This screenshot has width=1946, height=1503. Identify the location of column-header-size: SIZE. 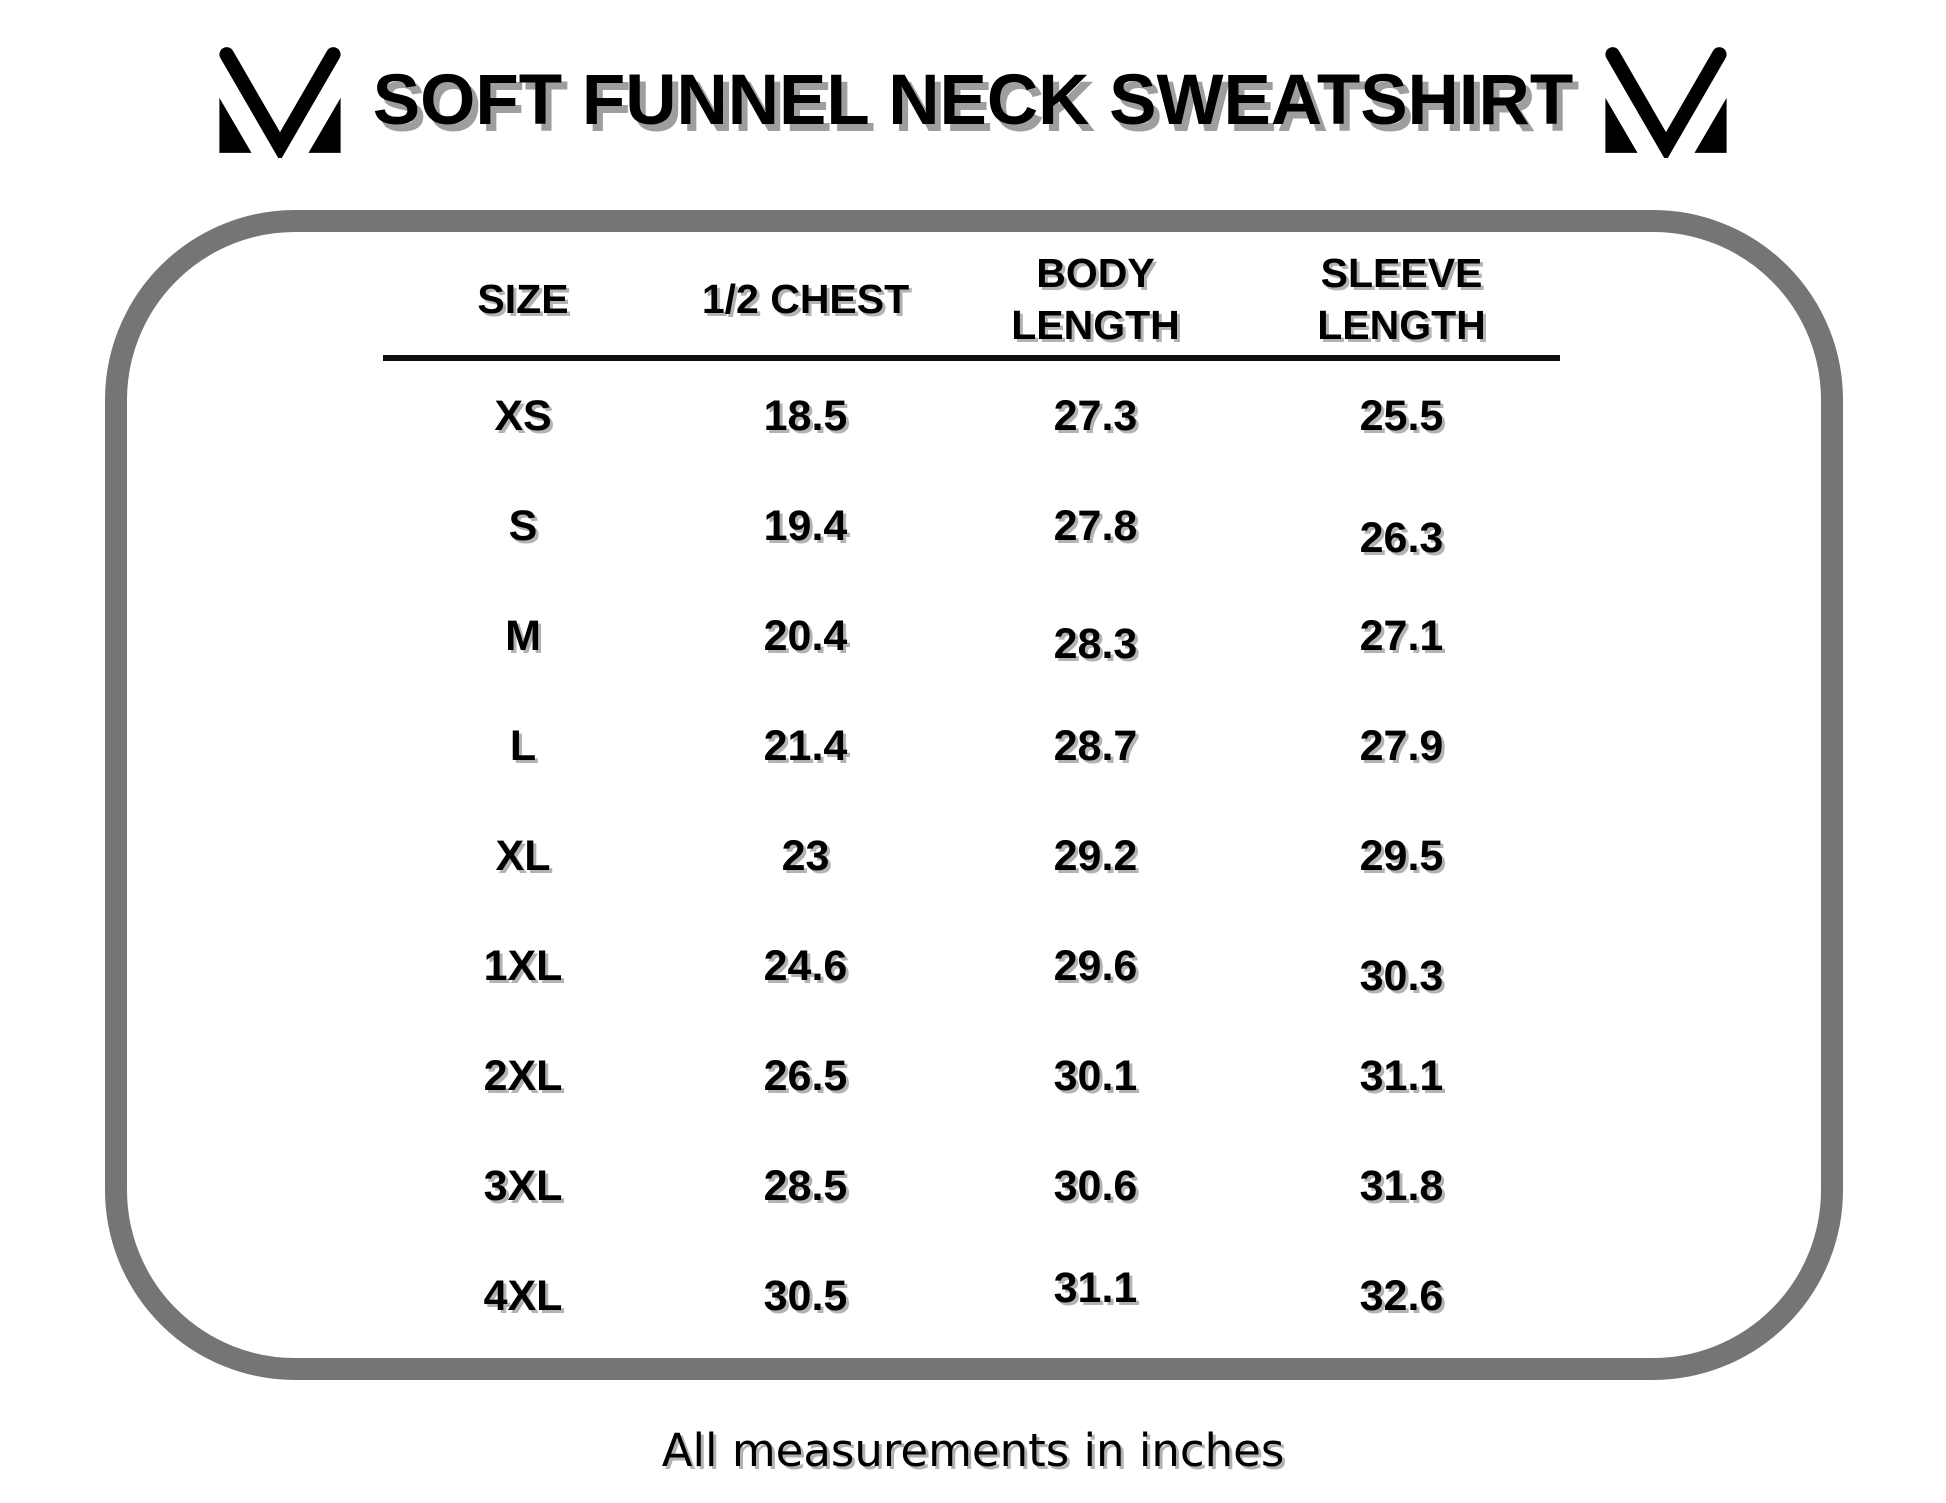
(523, 298).